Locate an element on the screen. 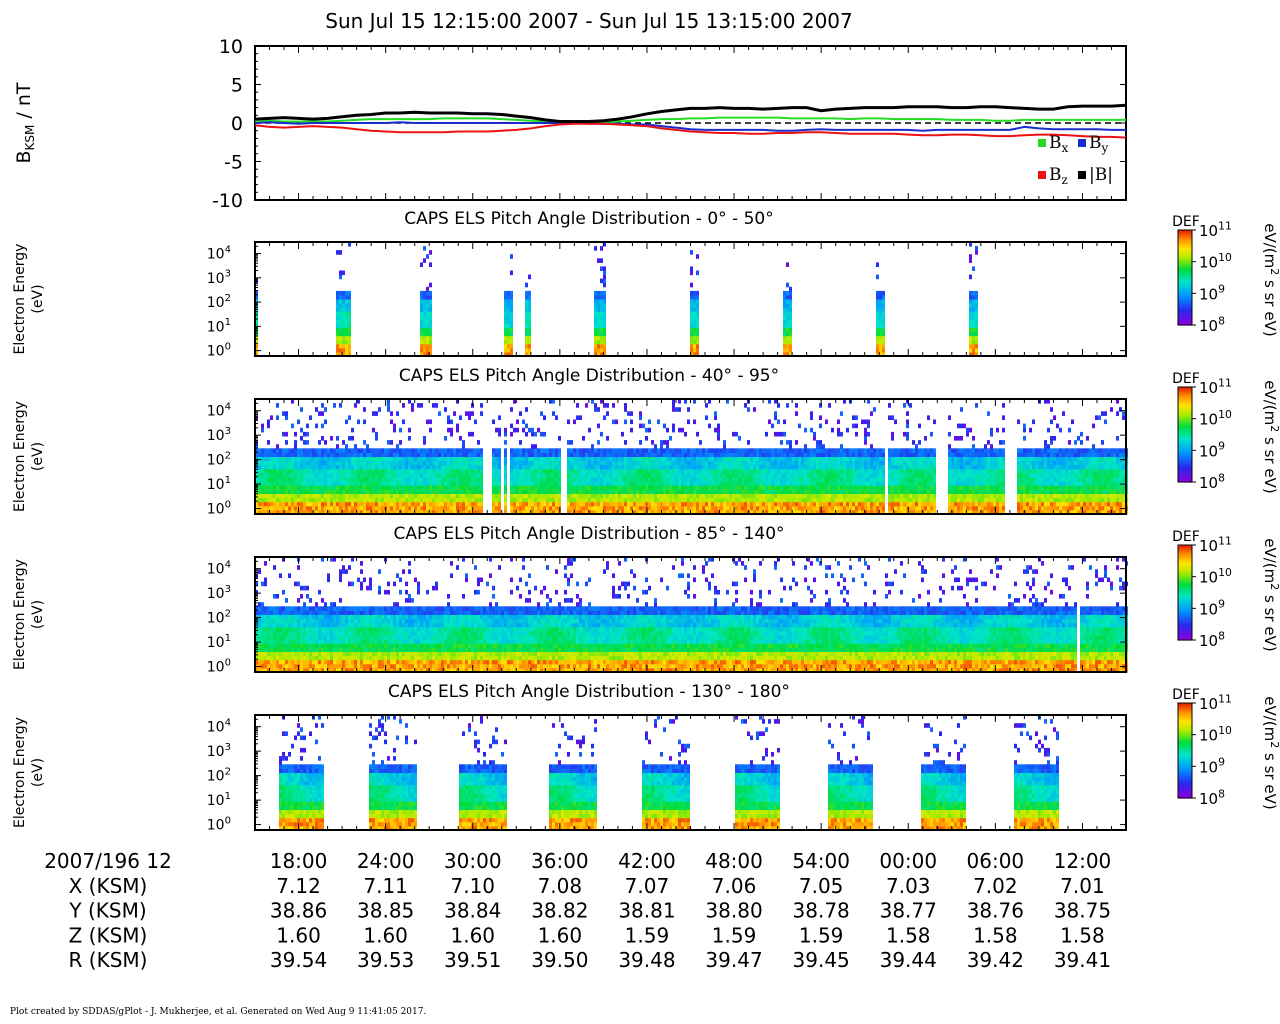 The image size is (1280, 1024). colorbar-tick-label: 1010 is located at coordinates (1215, 261).